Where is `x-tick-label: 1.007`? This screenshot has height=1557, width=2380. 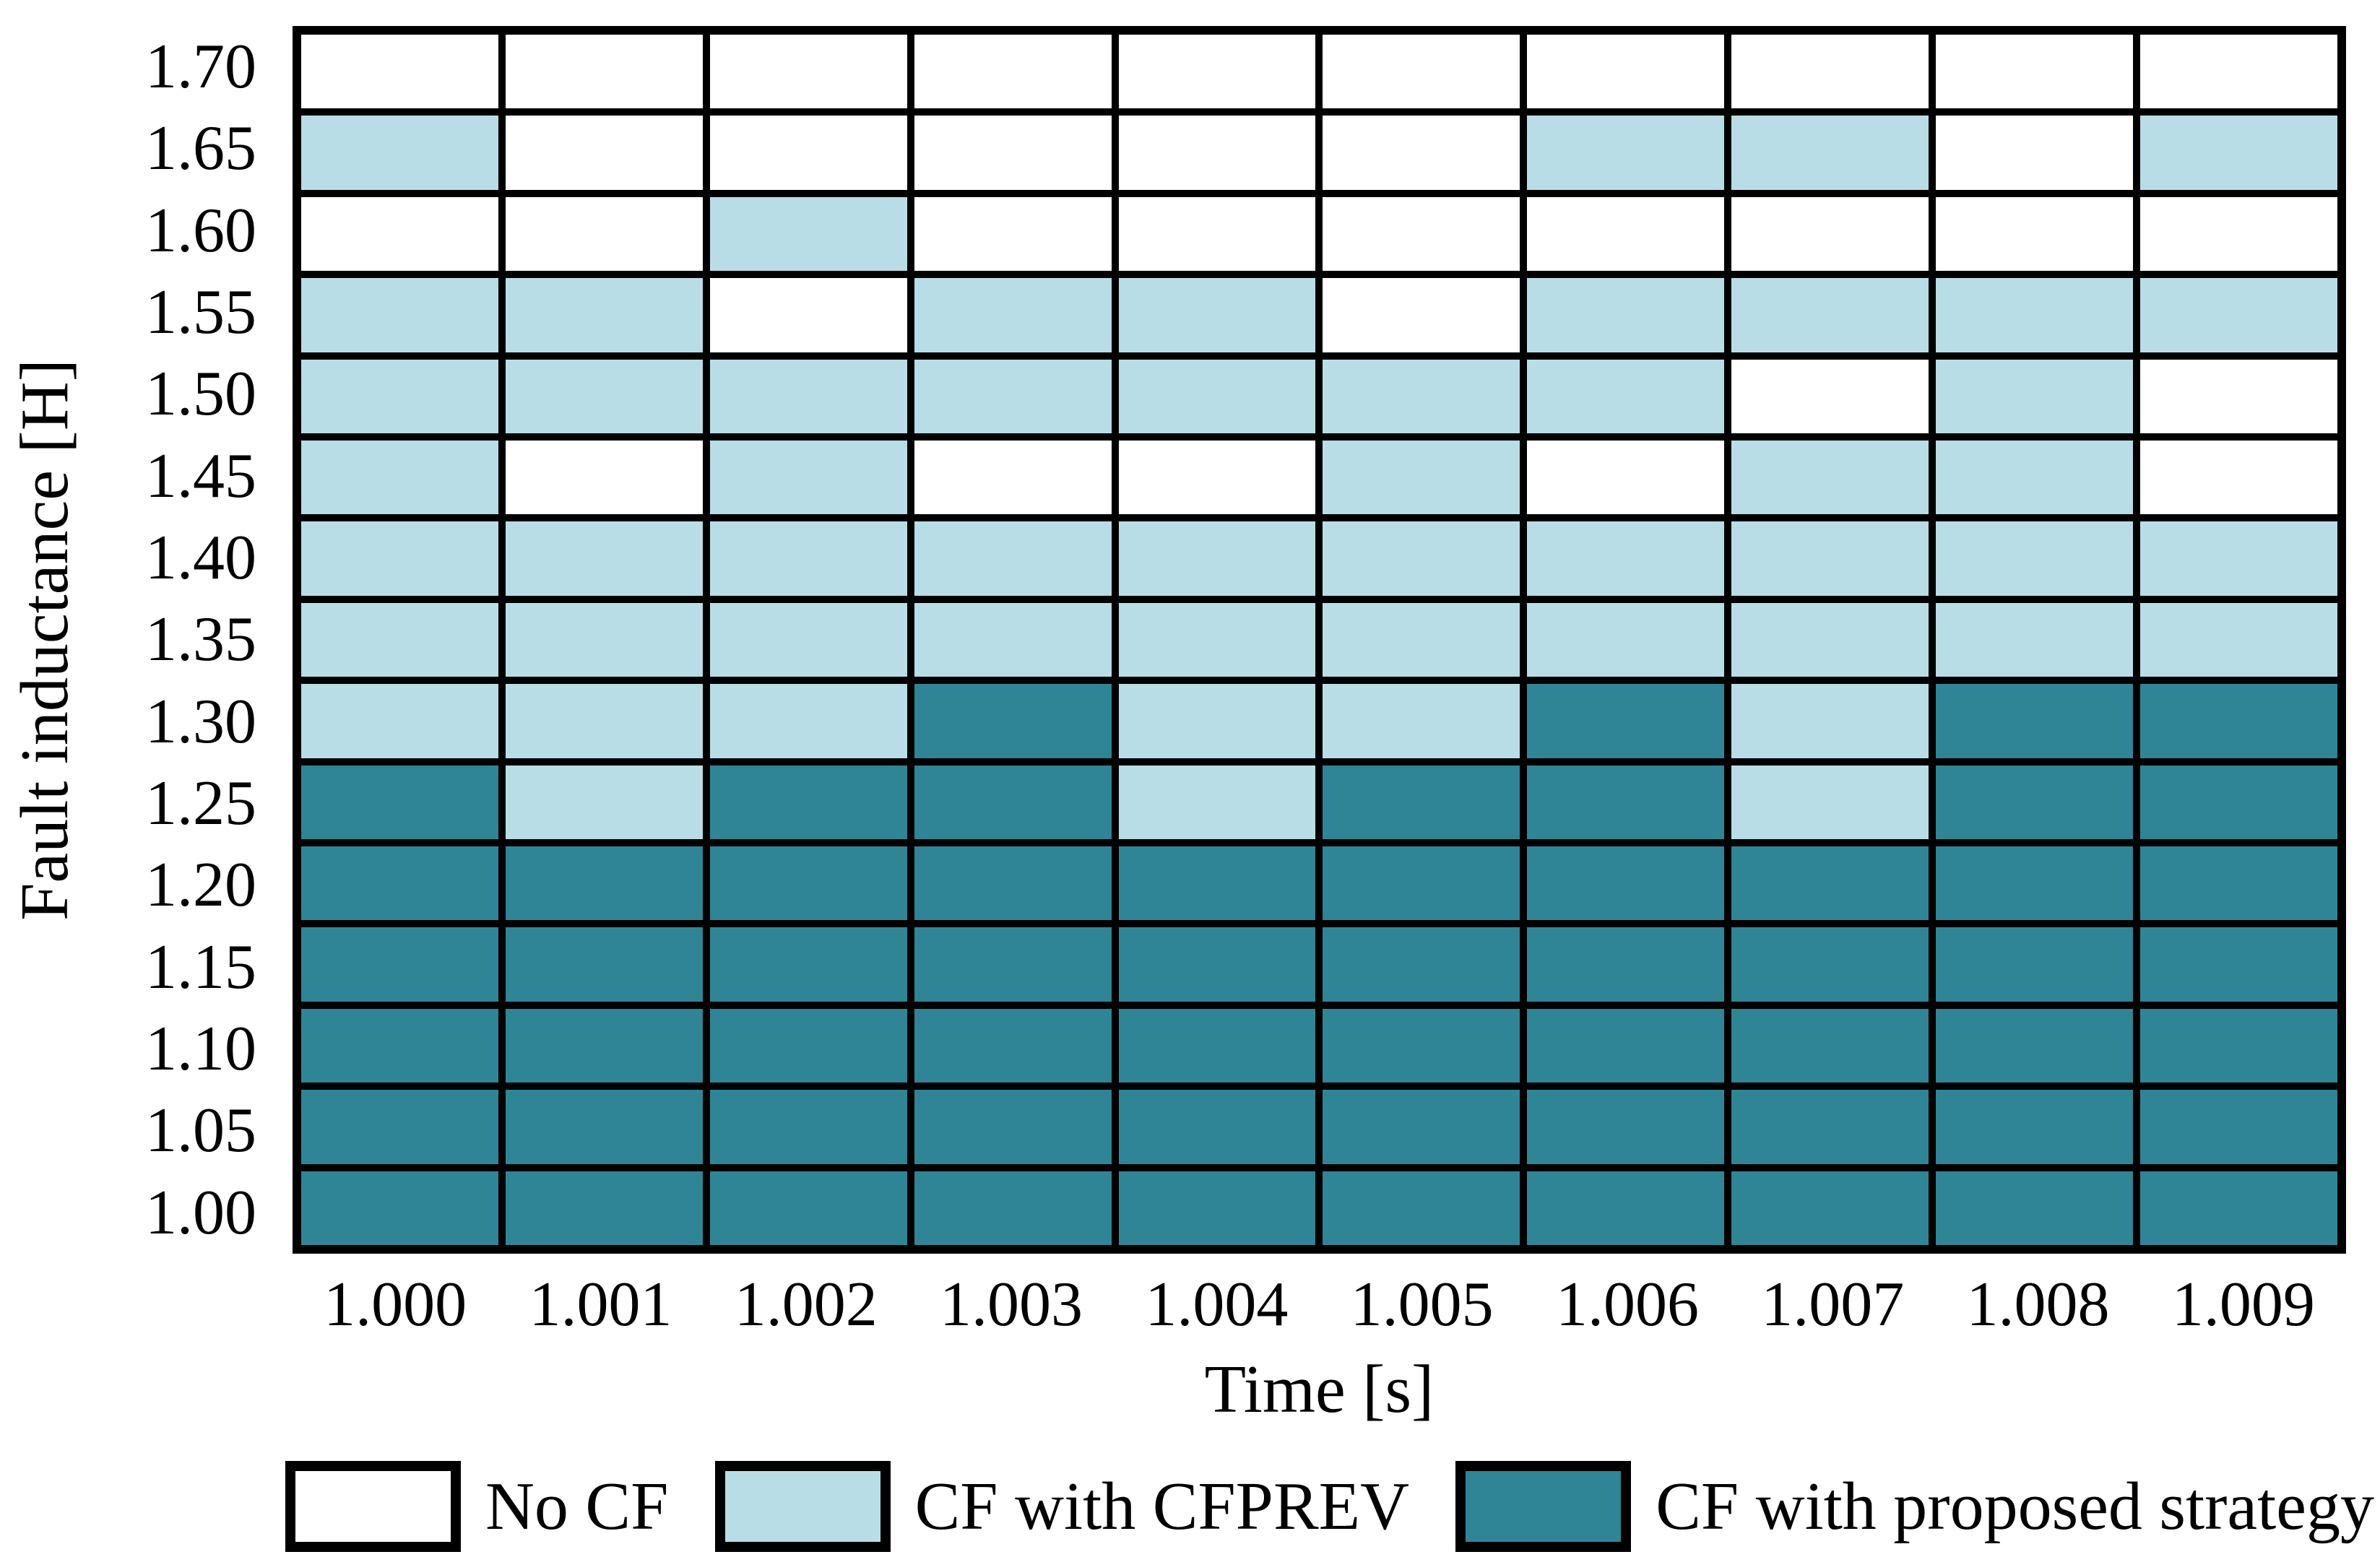
x-tick-label: 1.007 is located at coordinates (1833, 1305).